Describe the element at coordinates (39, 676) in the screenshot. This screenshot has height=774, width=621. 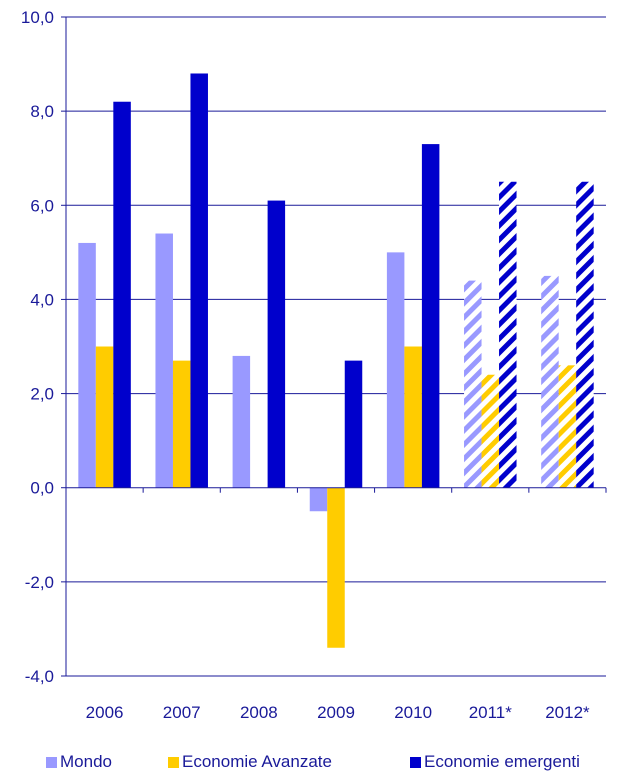
I see `y-tick-label: -4,0` at that location.